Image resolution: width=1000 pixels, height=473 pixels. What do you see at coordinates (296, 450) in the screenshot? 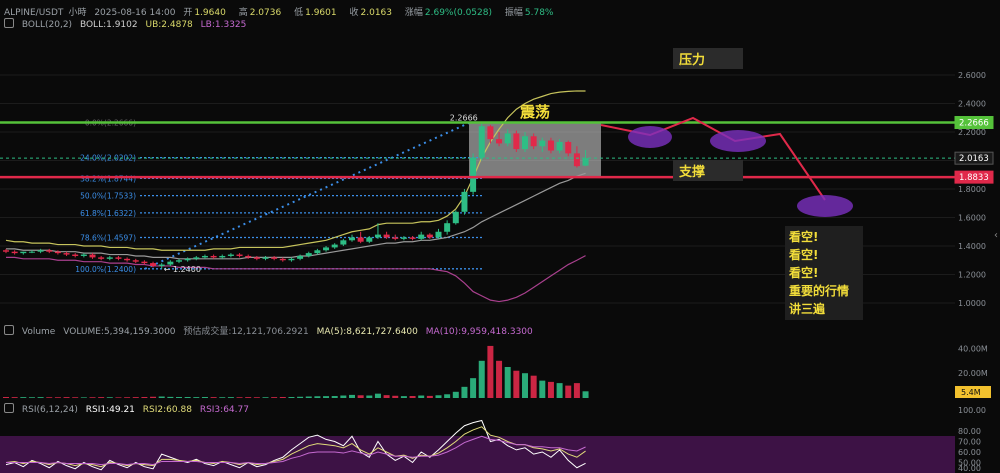
I see `rsi3-line` at bounding box center [296, 450].